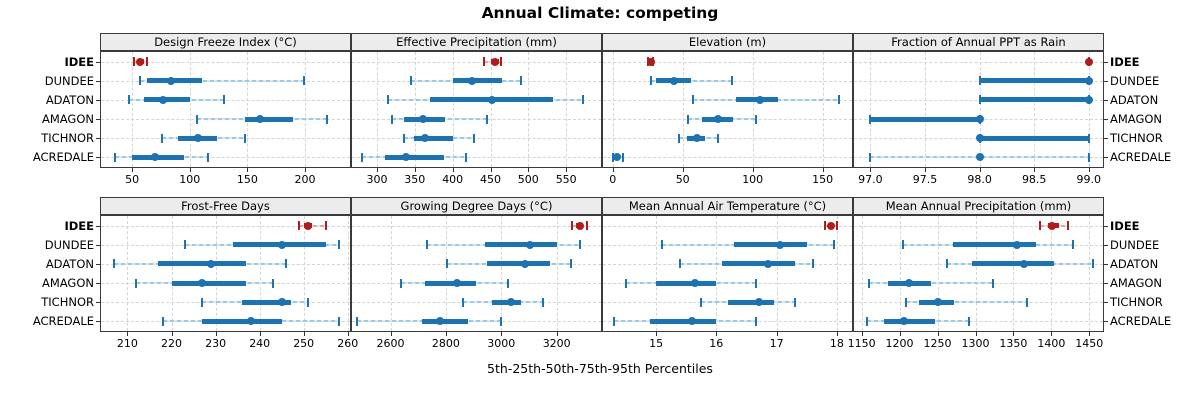  I want to click on axis-caption: 5th-25th-50th-75th-95th Percentiles, so click(600, 368).